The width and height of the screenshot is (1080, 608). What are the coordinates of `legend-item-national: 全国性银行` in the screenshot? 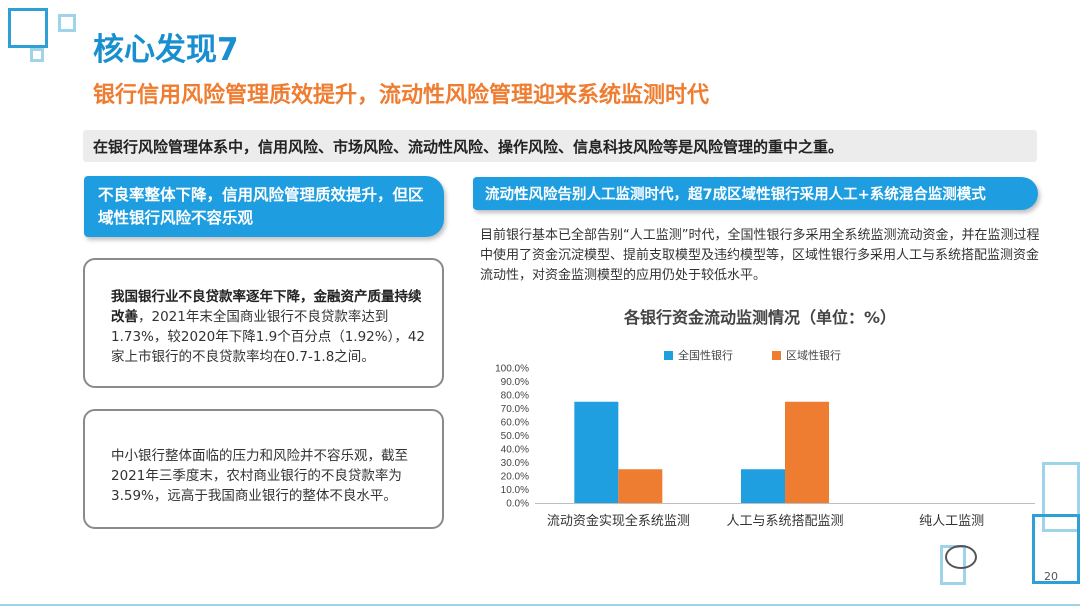 It's located at (698, 355).